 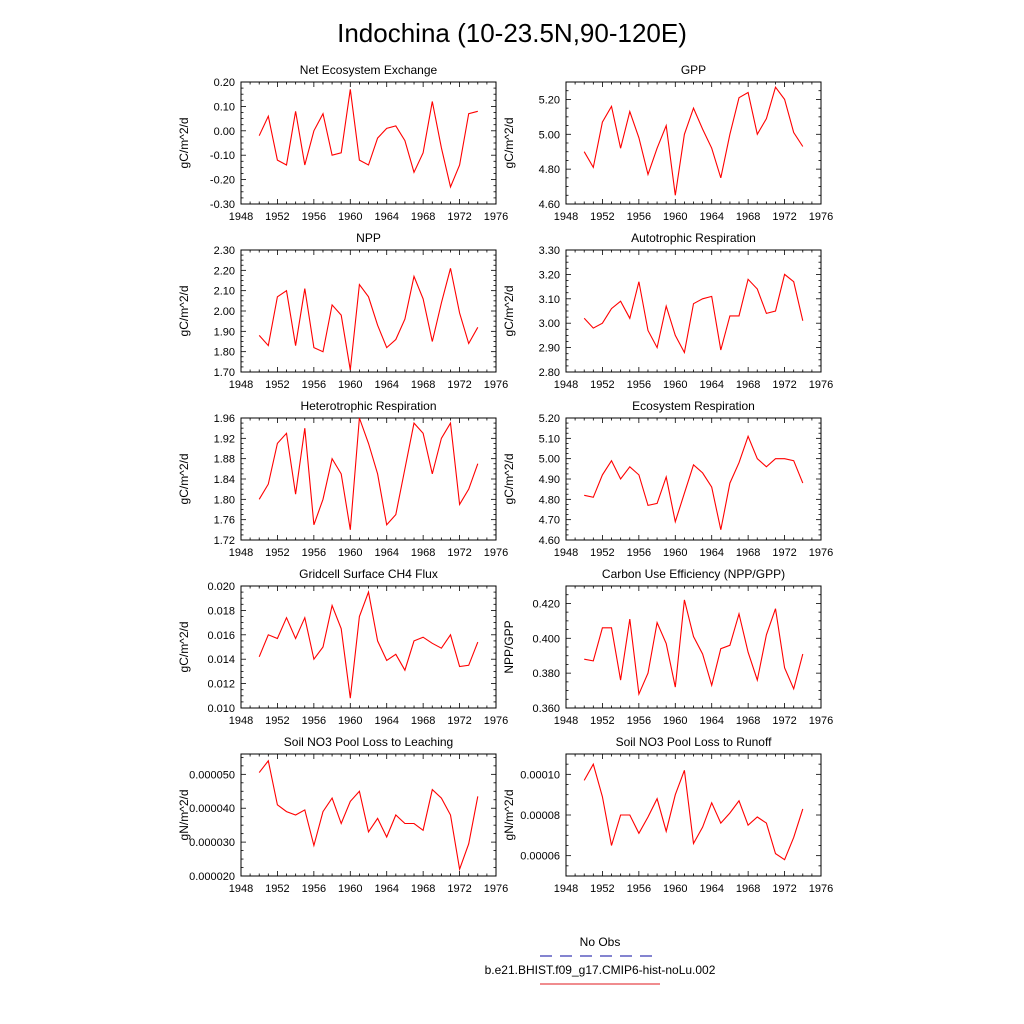 I want to click on y-tick-label: 2.00, so click(x=224, y=312).